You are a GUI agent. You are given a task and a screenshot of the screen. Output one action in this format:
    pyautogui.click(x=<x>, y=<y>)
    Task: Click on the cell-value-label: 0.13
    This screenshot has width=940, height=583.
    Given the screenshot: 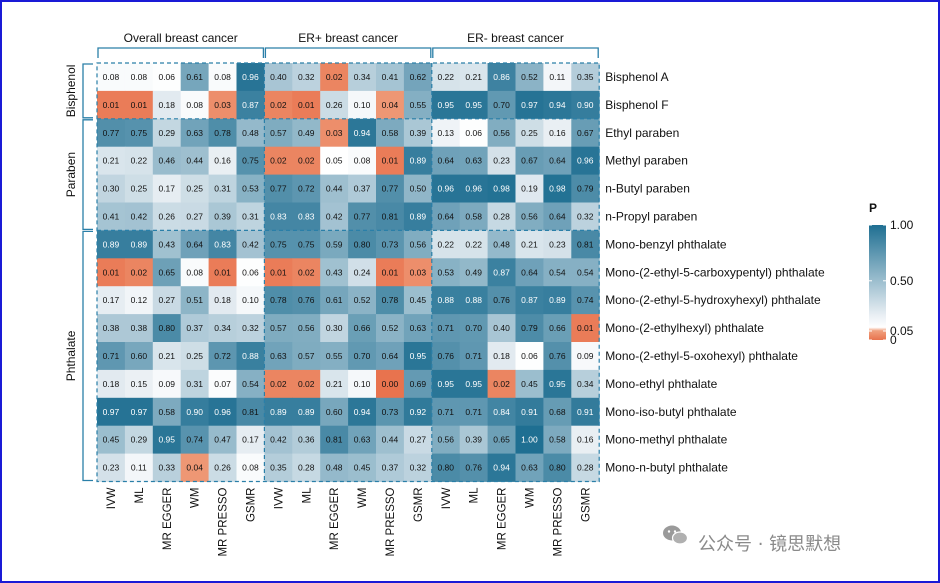 What is the action you would take?
    pyautogui.click(x=445, y=133)
    